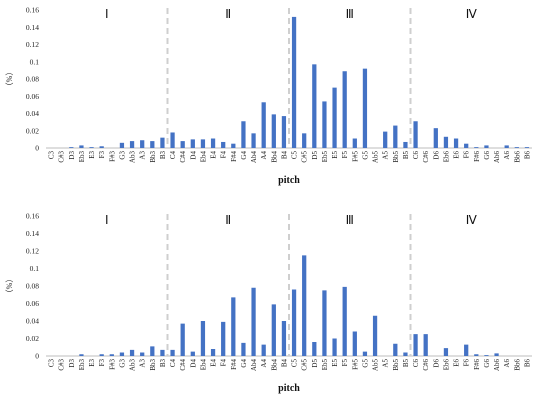  What do you see at coordinates (234, 156) in the screenshot?
I see `x-tick-label: F#4` at bounding box center [234, 156].